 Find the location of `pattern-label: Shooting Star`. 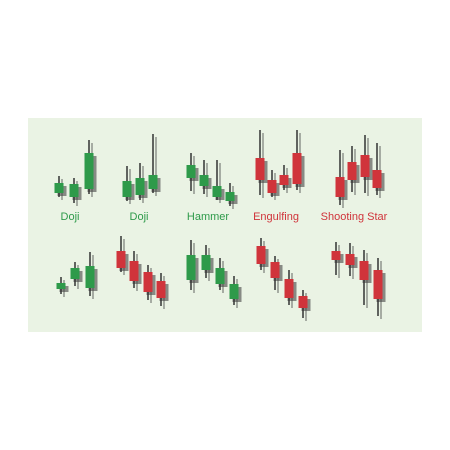

pattern-label: Shooting Star is located at coordinates (354, 217).